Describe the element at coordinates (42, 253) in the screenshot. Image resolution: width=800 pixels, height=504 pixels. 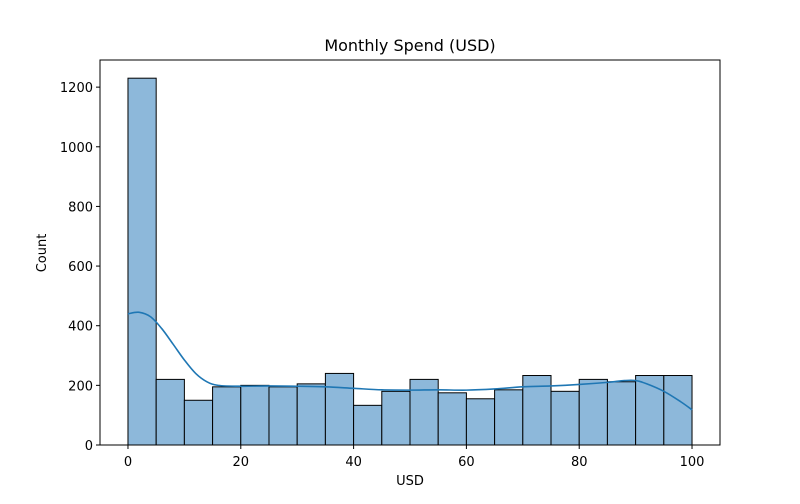
I see `y-axis-label: Count` at that location.